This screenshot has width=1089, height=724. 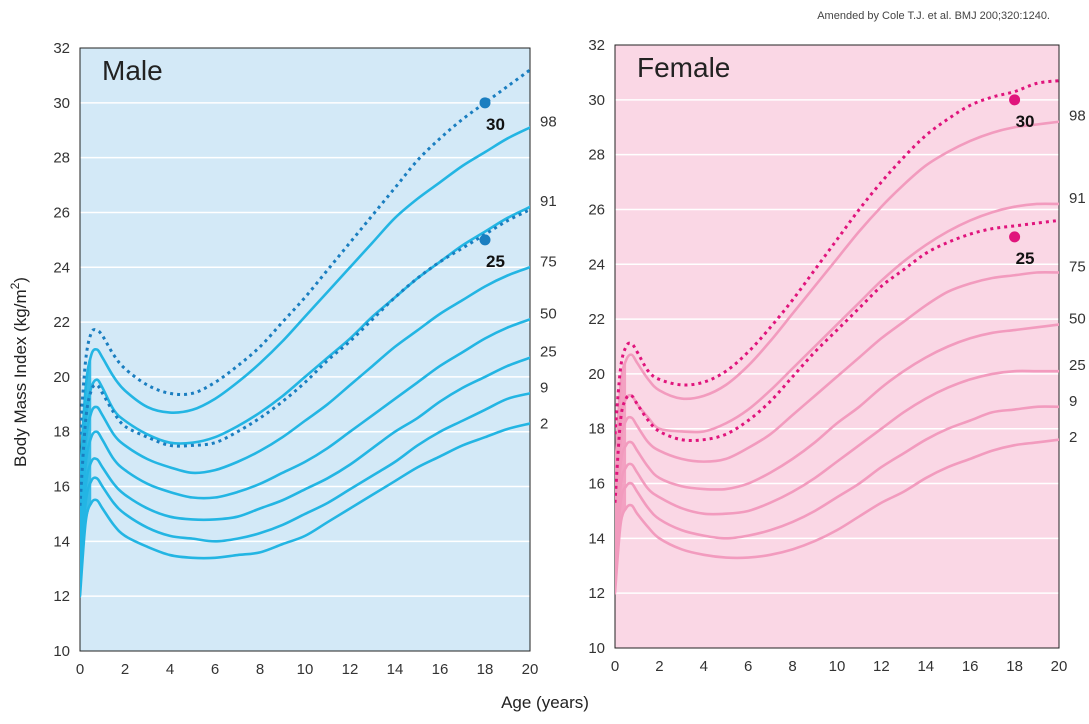 What do you see at coordinates (596, 374) in the screenshot?
I see `female-y-tick-label: 20` at bounding box center [596, 374].